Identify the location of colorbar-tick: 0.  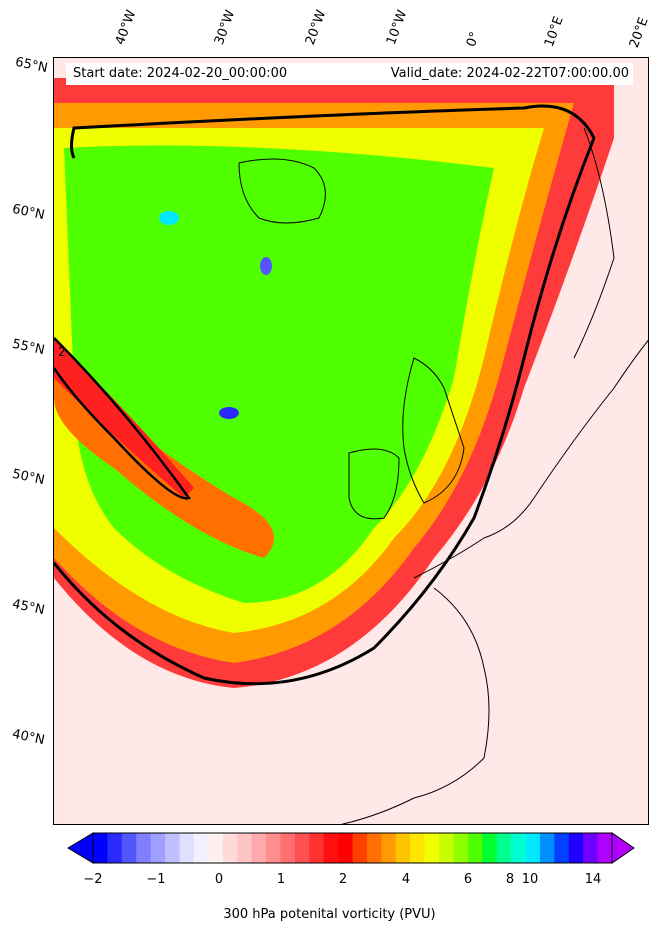
(219, 879).